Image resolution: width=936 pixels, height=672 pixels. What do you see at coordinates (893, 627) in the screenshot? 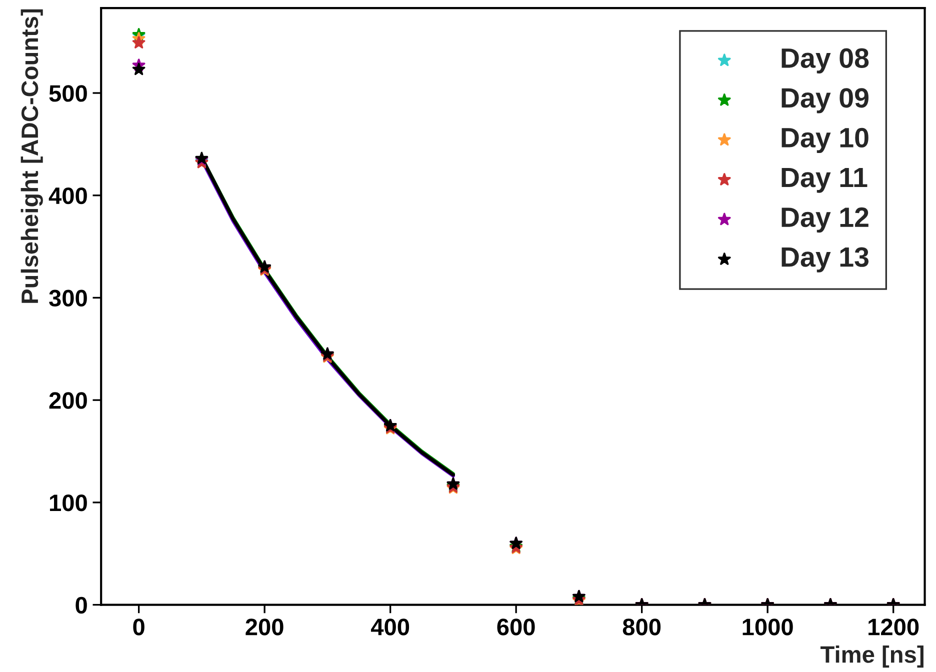
I see `x-tick-label: 1200` at bounding box center [893, 627].